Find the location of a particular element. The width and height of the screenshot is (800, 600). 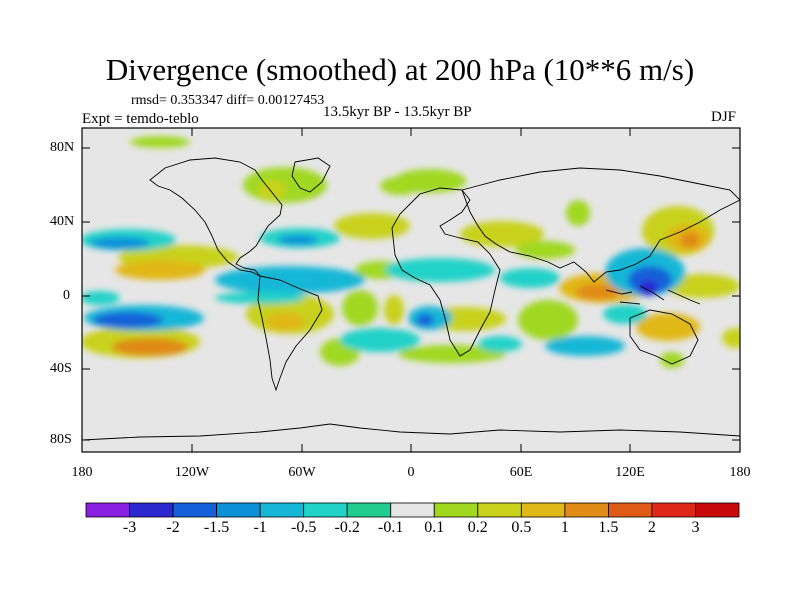

colorbar-label: 0.5 is located at coordinates (521, 527).